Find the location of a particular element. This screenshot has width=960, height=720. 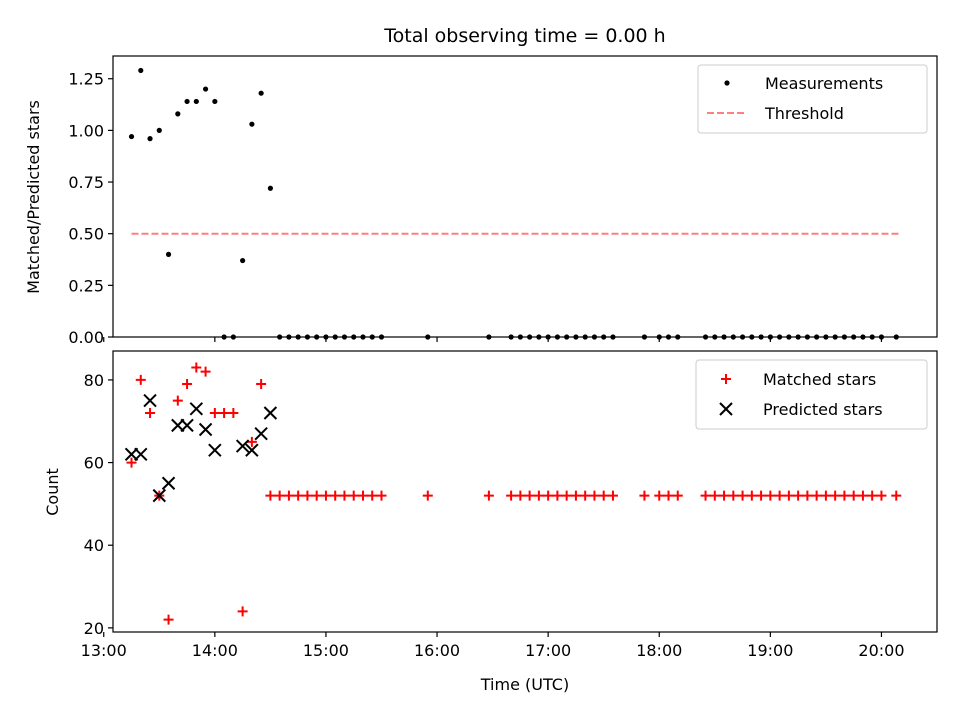

legend-measurements-label: Measurements is located at coordinates (824, 83).